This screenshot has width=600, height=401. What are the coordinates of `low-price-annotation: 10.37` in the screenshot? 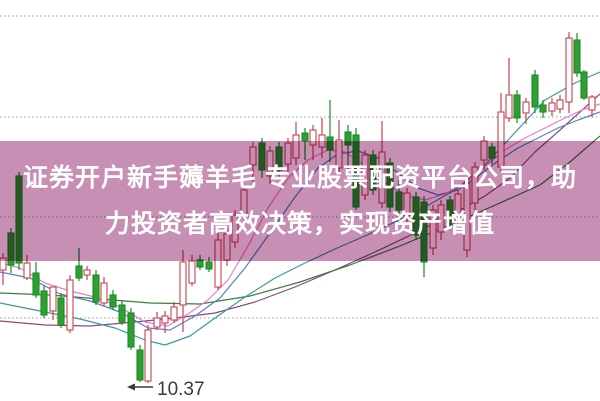 It's located at (166, 389).